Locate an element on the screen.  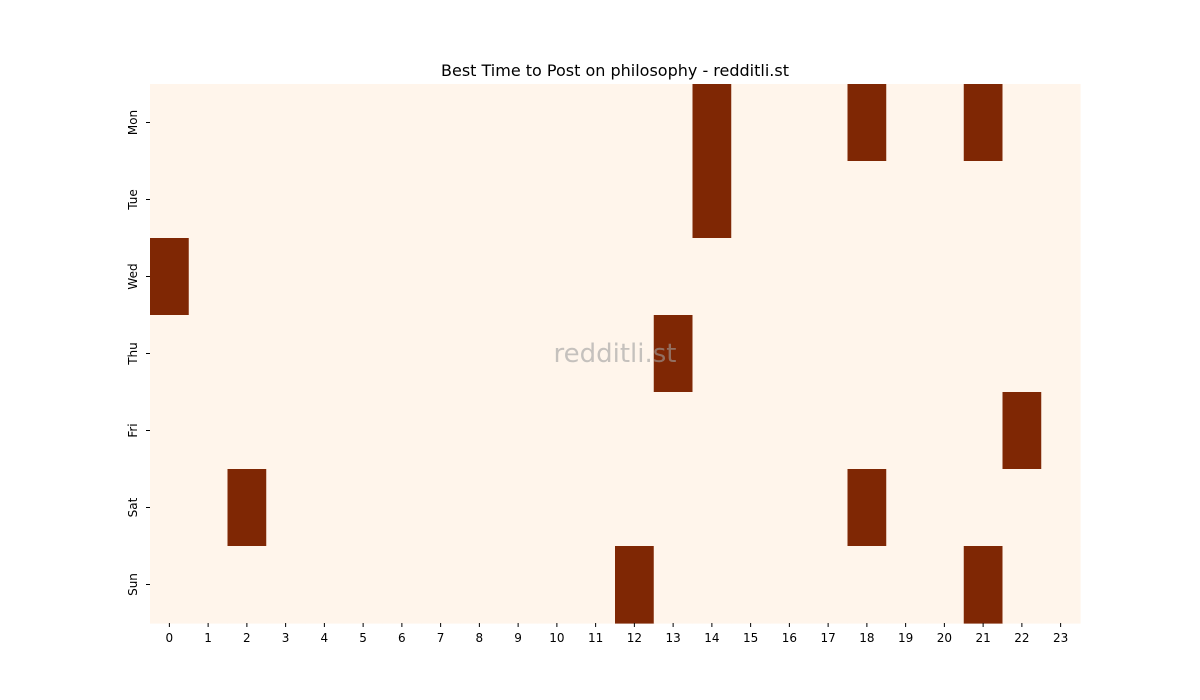
x-tick-label: 16 is located at coordinates (789, 638).